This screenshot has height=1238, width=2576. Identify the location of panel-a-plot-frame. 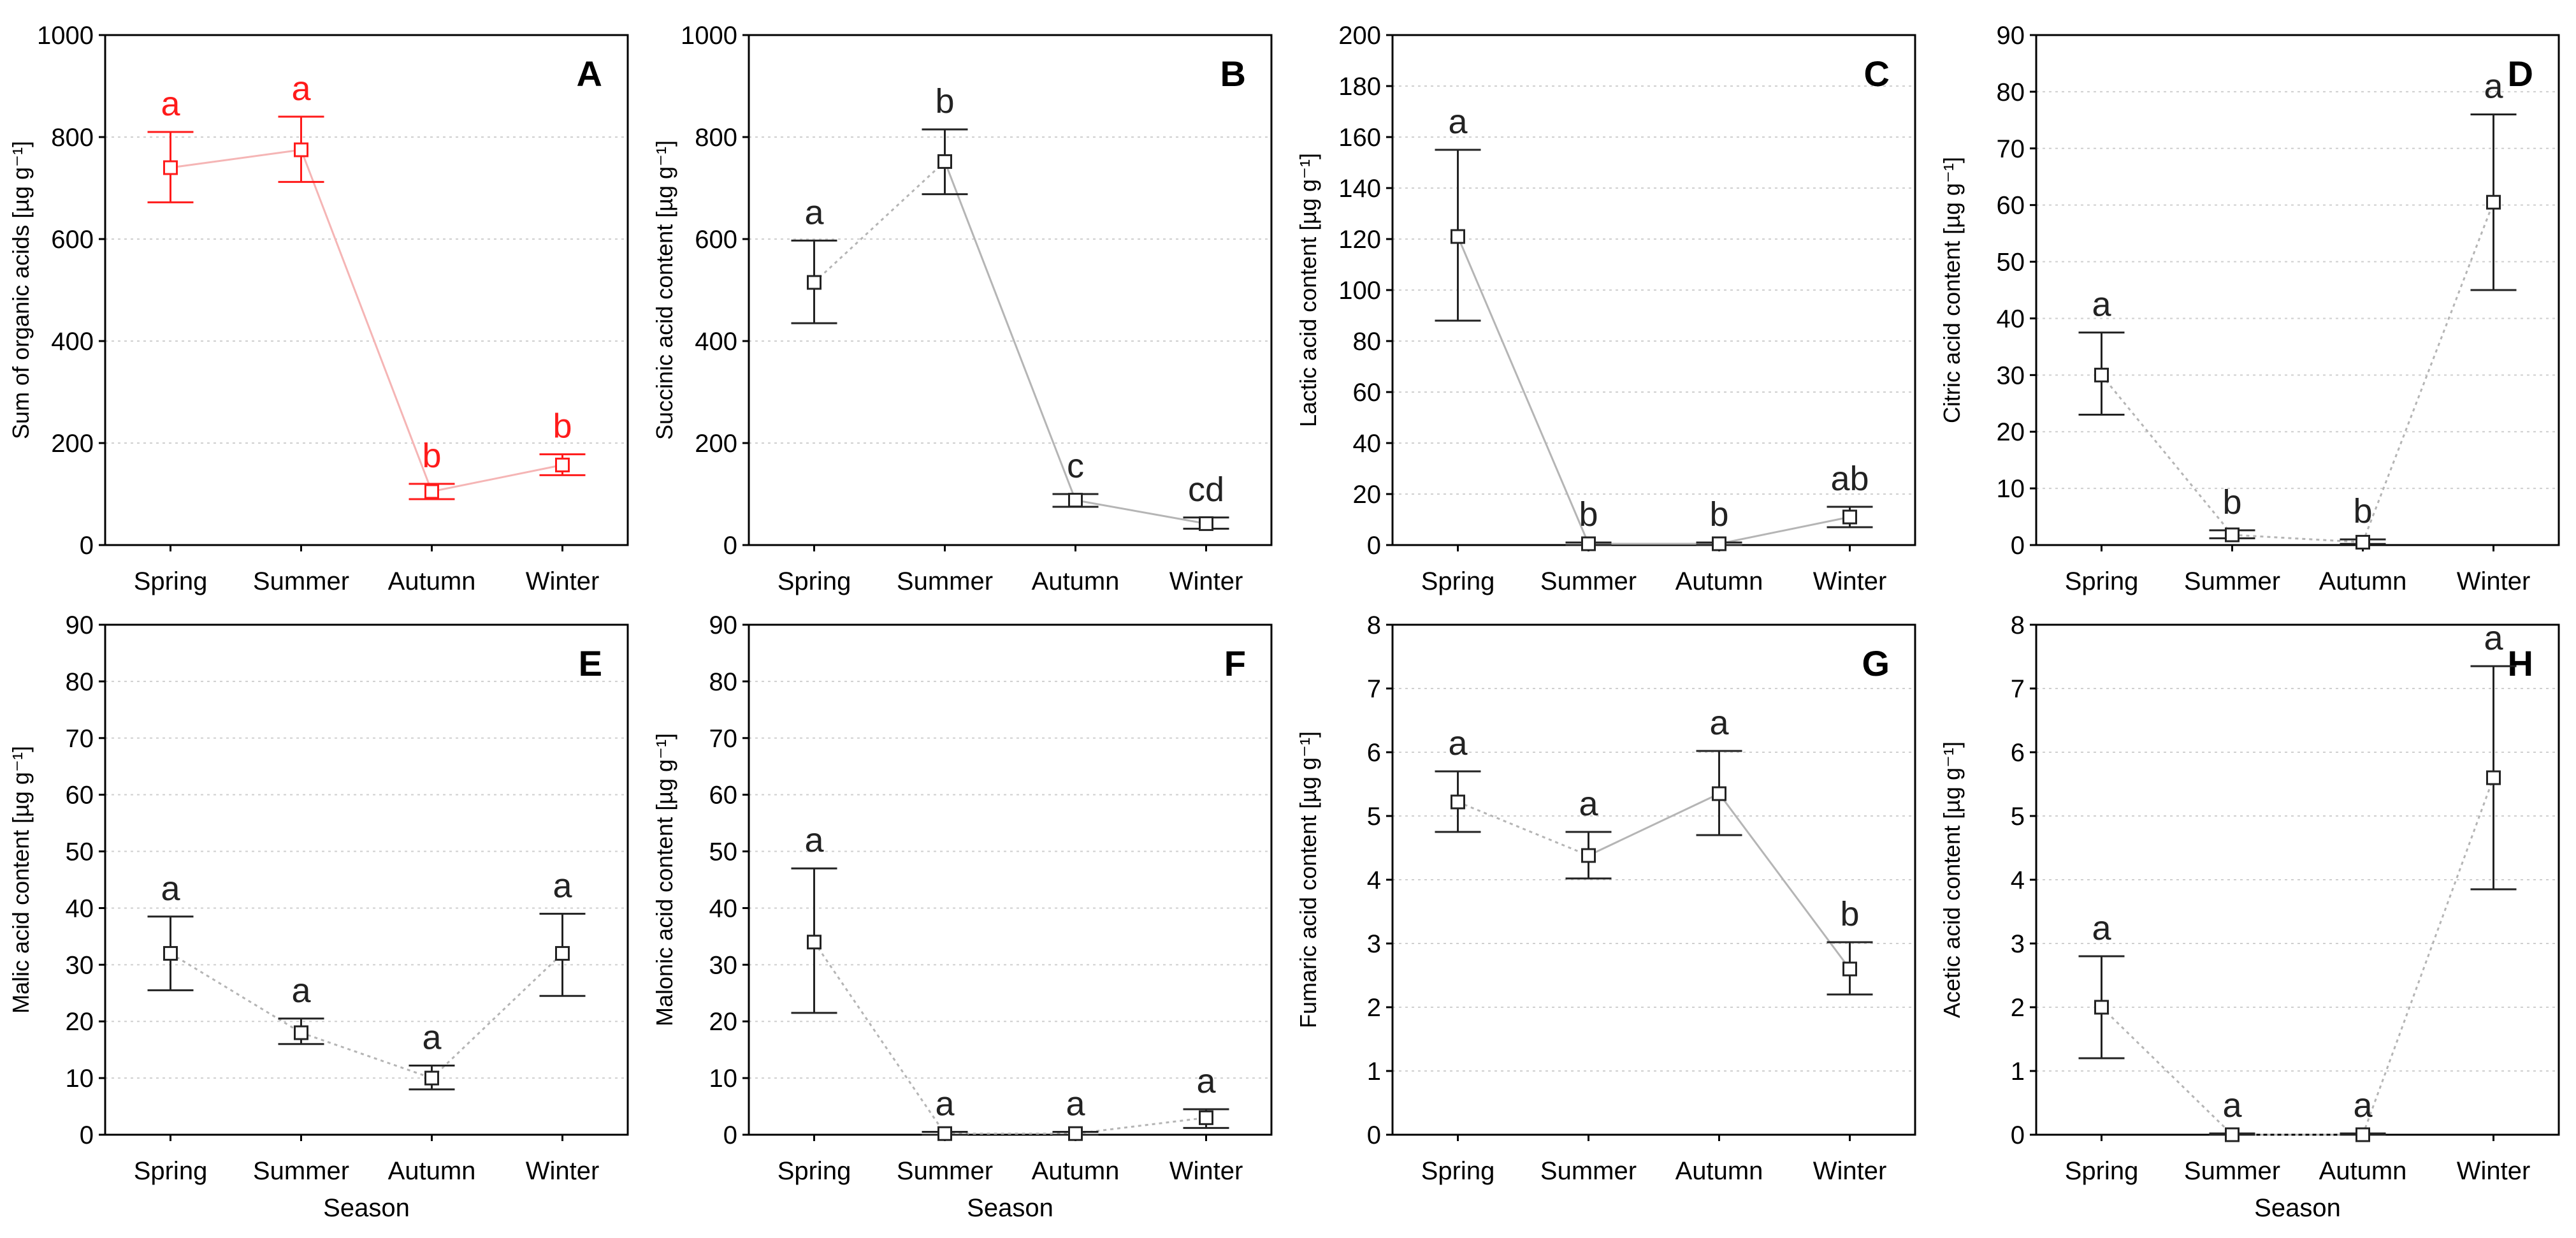
(366, 290).